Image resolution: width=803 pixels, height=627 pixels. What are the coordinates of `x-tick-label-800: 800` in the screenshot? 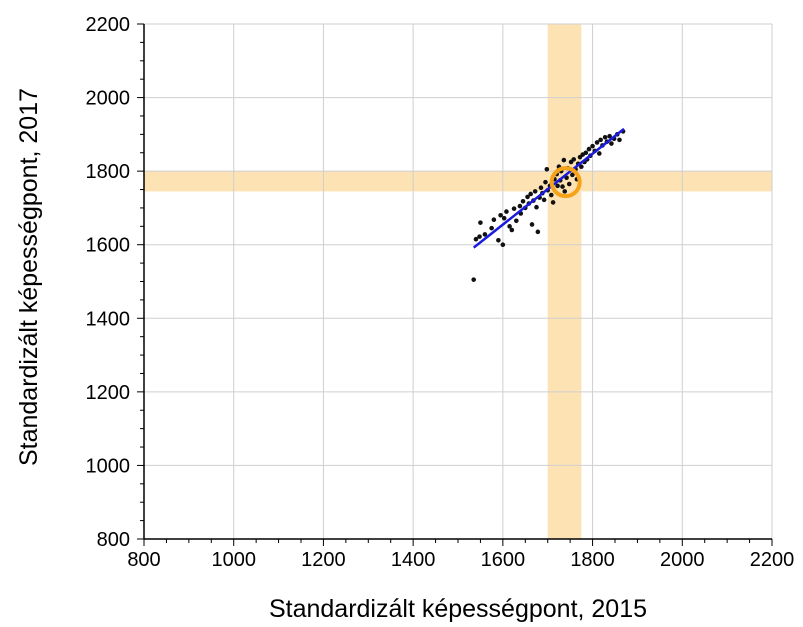 It's located at (143, 560).